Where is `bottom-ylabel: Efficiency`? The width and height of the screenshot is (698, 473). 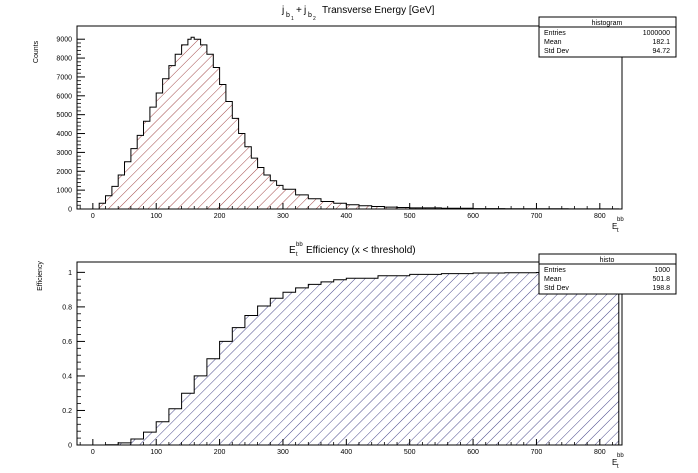 bottom-ylabel: Efficiency is located at coordinates (40, 276).